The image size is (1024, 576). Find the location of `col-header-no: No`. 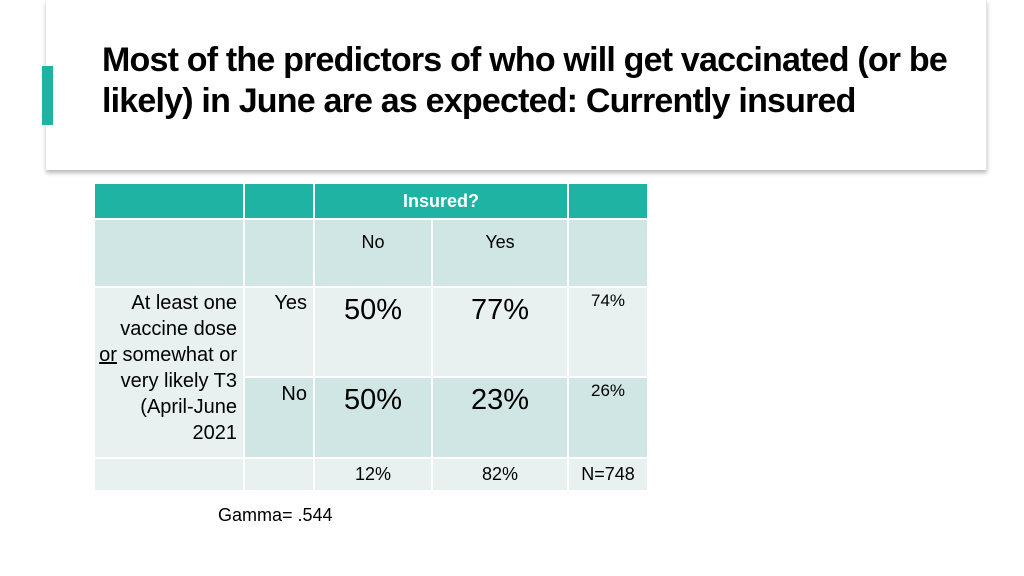

col-header-no: No is located at coordinates (373, 253).